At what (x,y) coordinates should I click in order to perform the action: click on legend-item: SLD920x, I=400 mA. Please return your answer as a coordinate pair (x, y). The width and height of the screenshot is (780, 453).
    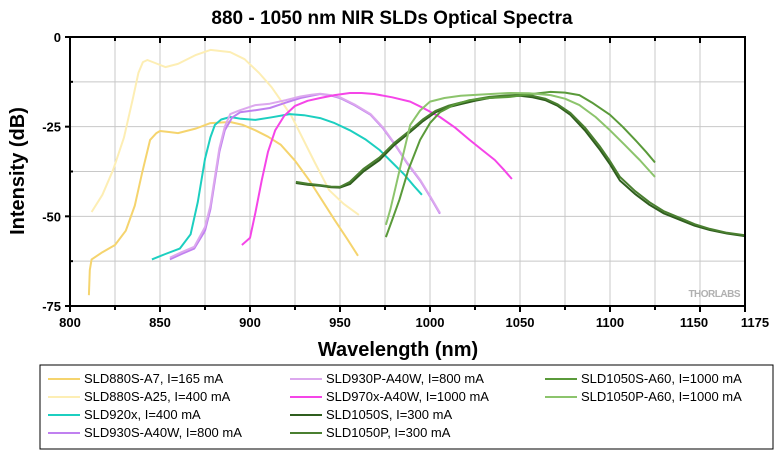
    Looking at the image, I should click on (124, 414).